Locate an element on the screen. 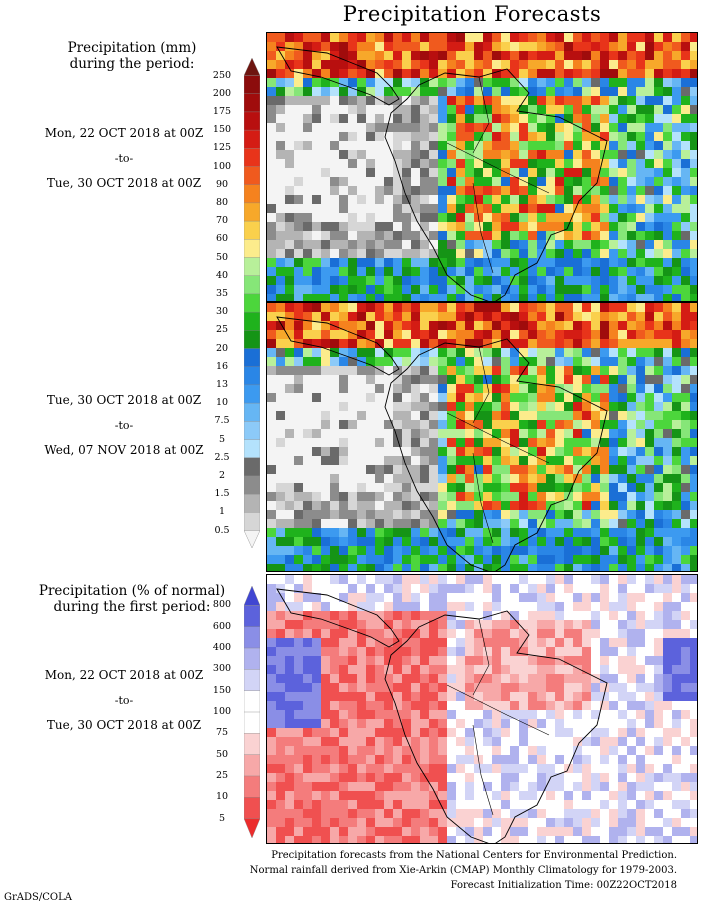 Image resolution: width=701 pixels, height=906 pixels. mm-colorbar-tick-label: 40 is located at coordinates (222, 275).